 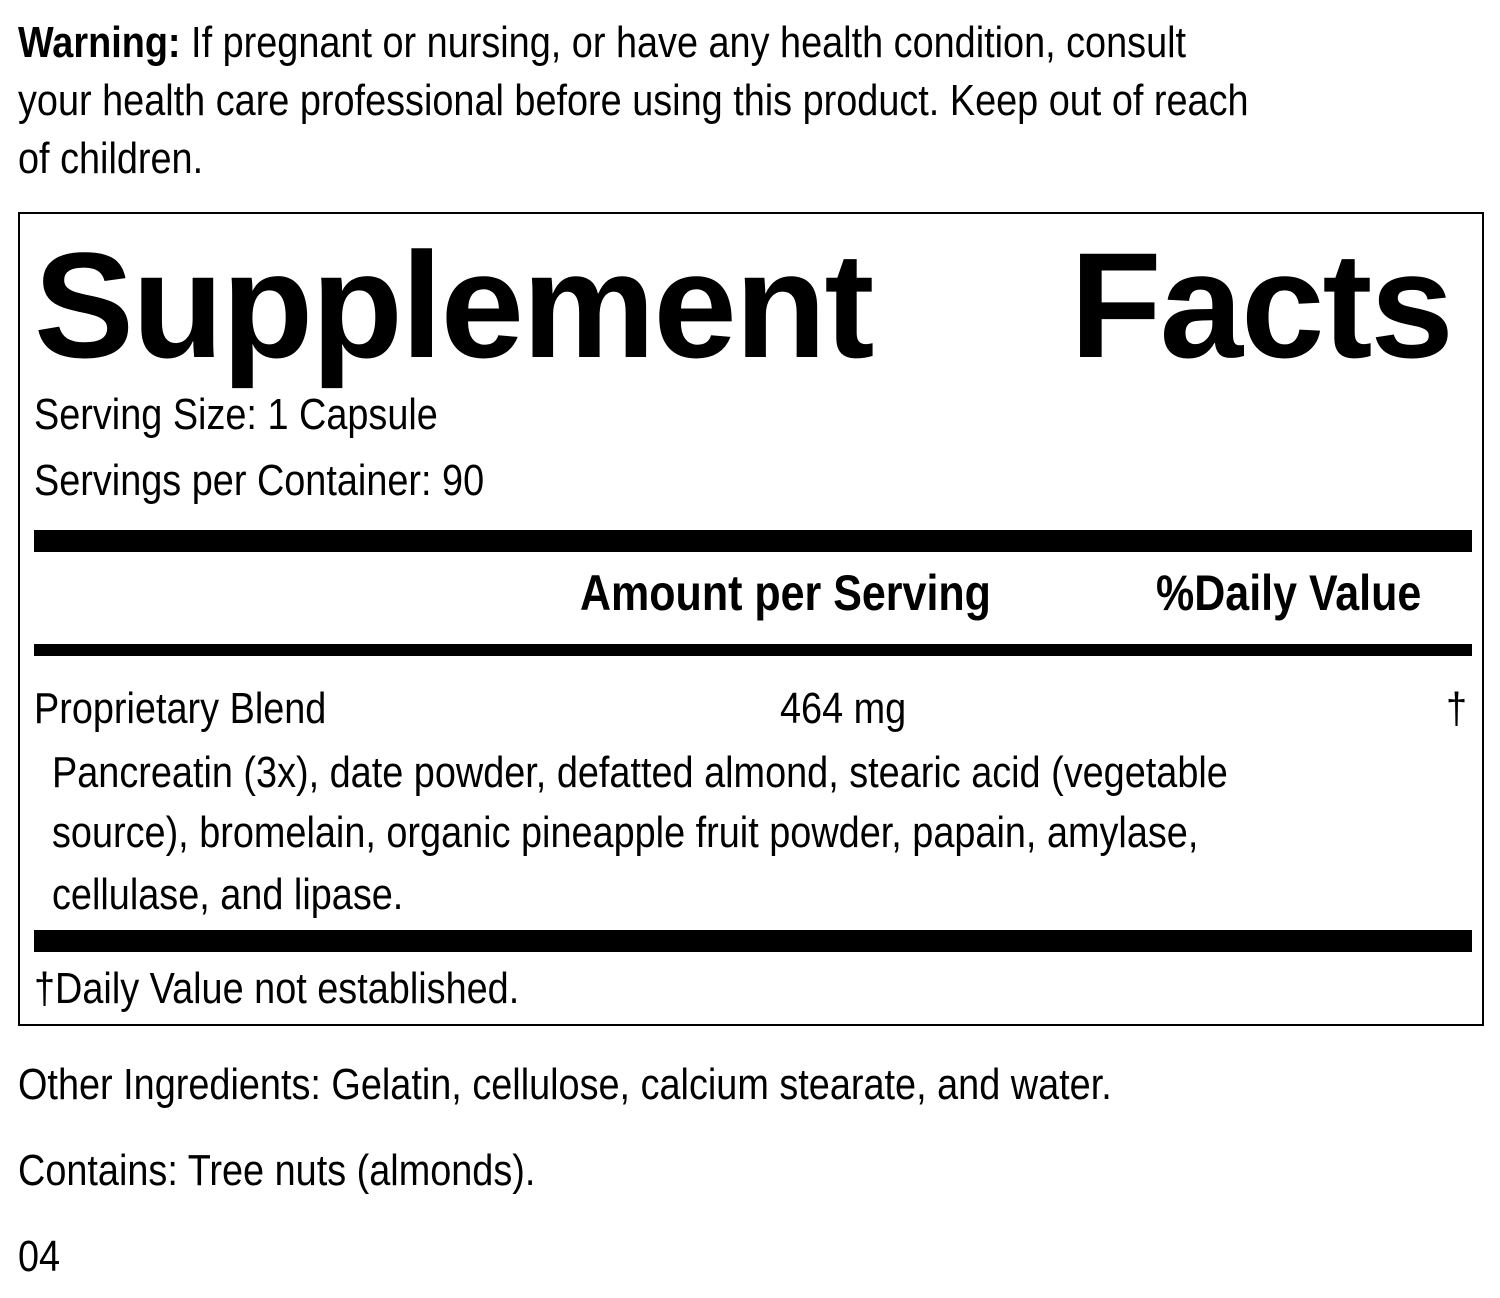 What do you see at coordinates (753, 941) in the screenshot?
I see `thick-divider-bottom` at bounding box center [753, 941].